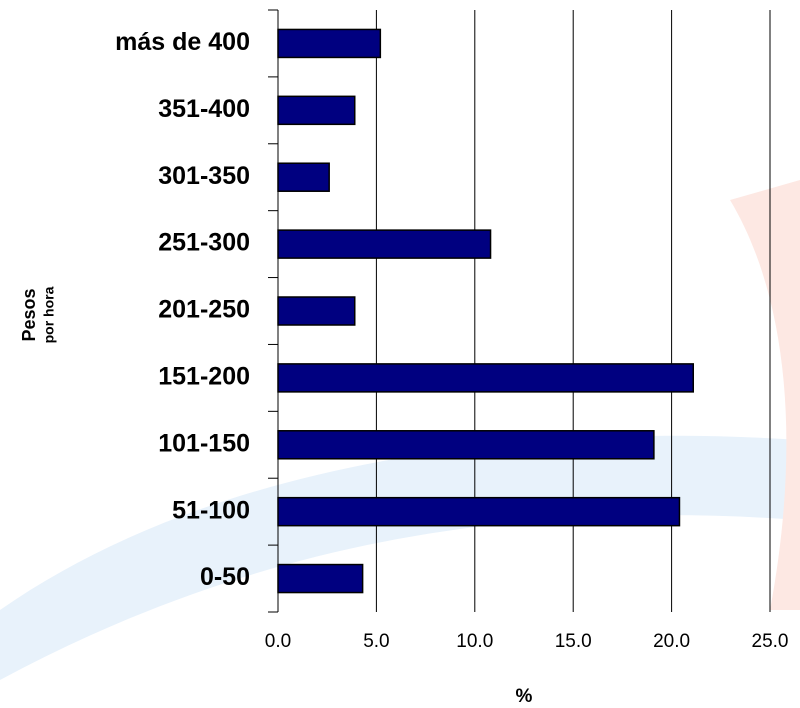  I want to click on y-tick-label: 51-100, so click(211, 510).